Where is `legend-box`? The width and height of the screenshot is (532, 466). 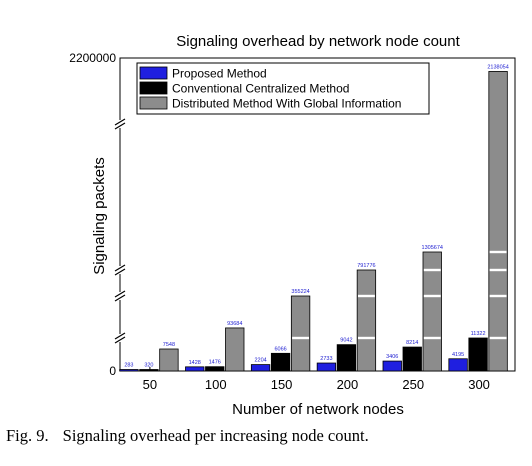 legend-box is located at coordinates (283, 88).